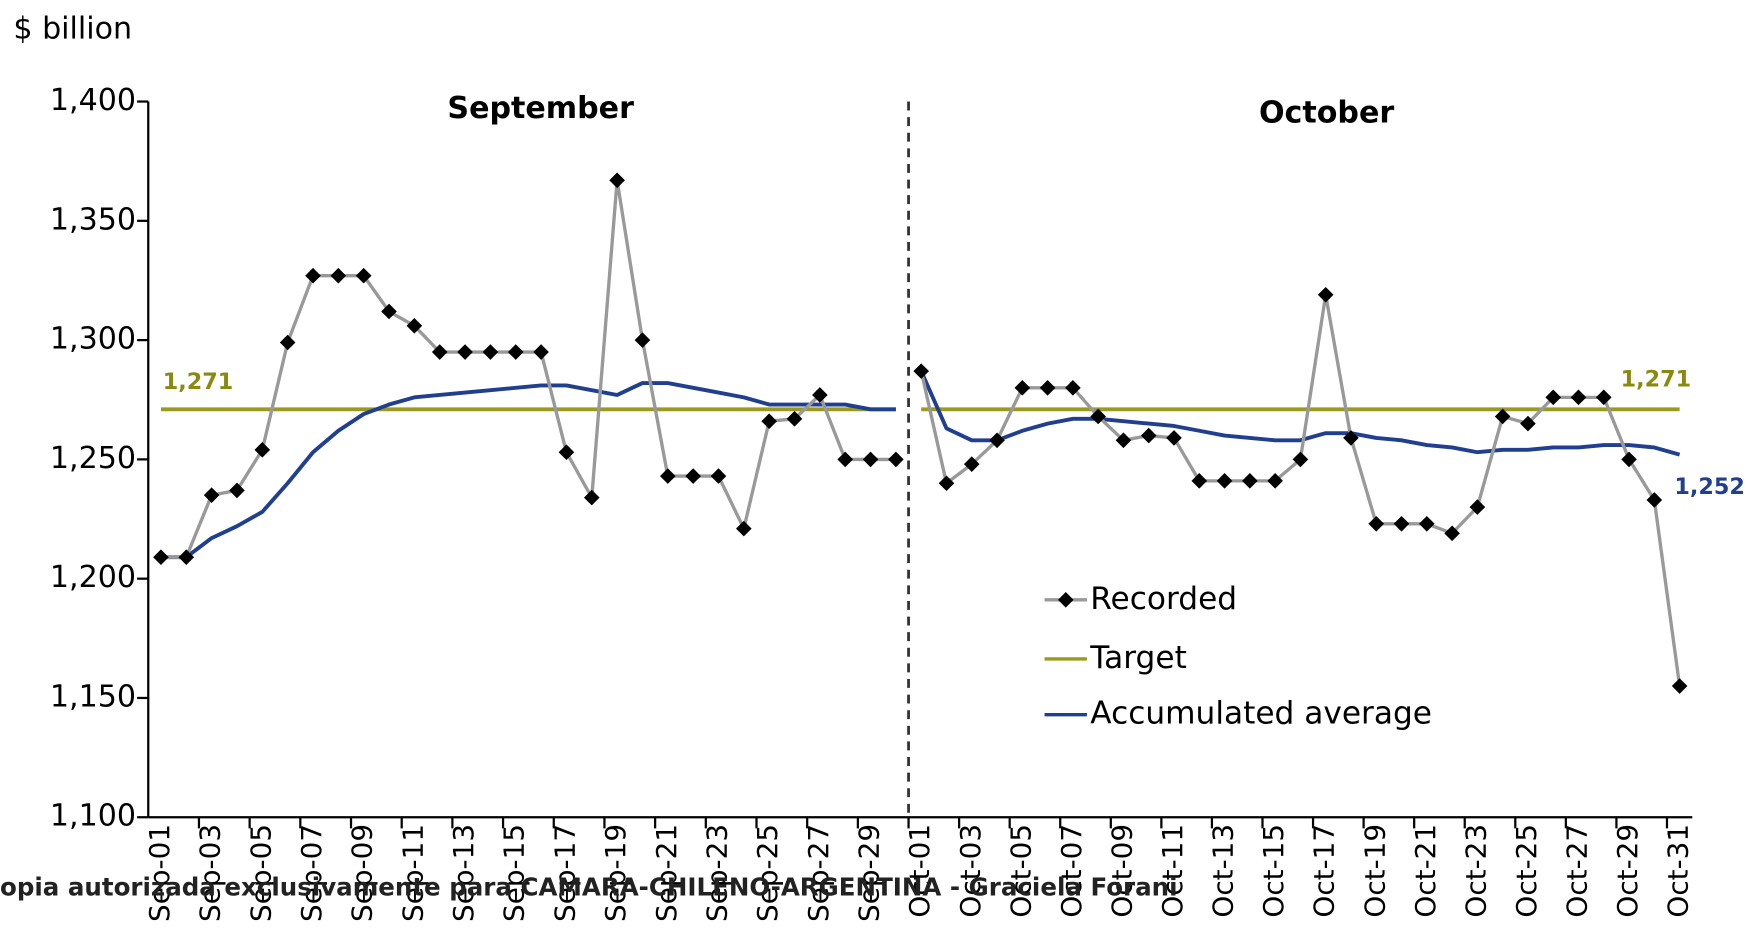 The height and width of the screenshot is (950, 1748). What do you see at coordinates (869, 873) in the screenshot?
I see `x-tick-label: Sep-29` at bounding box center [869, 873].